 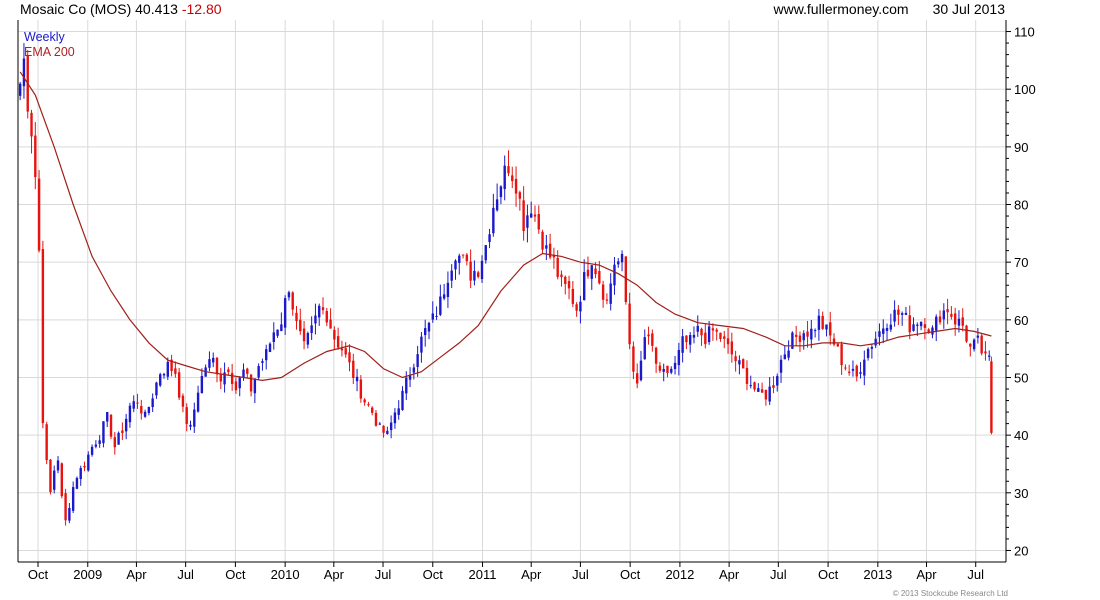 I want to click on x-tick-label: 2009, so click(x=87, y=574).